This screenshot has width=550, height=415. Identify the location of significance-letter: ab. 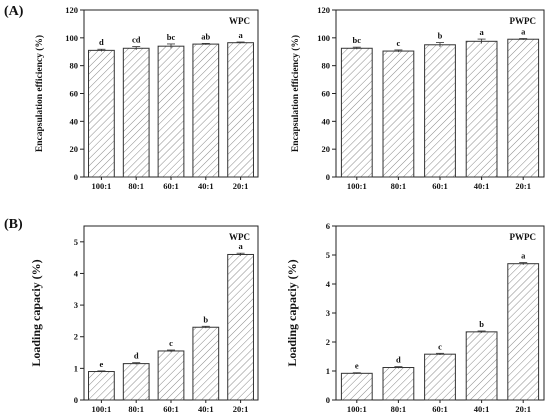
(205, 36).